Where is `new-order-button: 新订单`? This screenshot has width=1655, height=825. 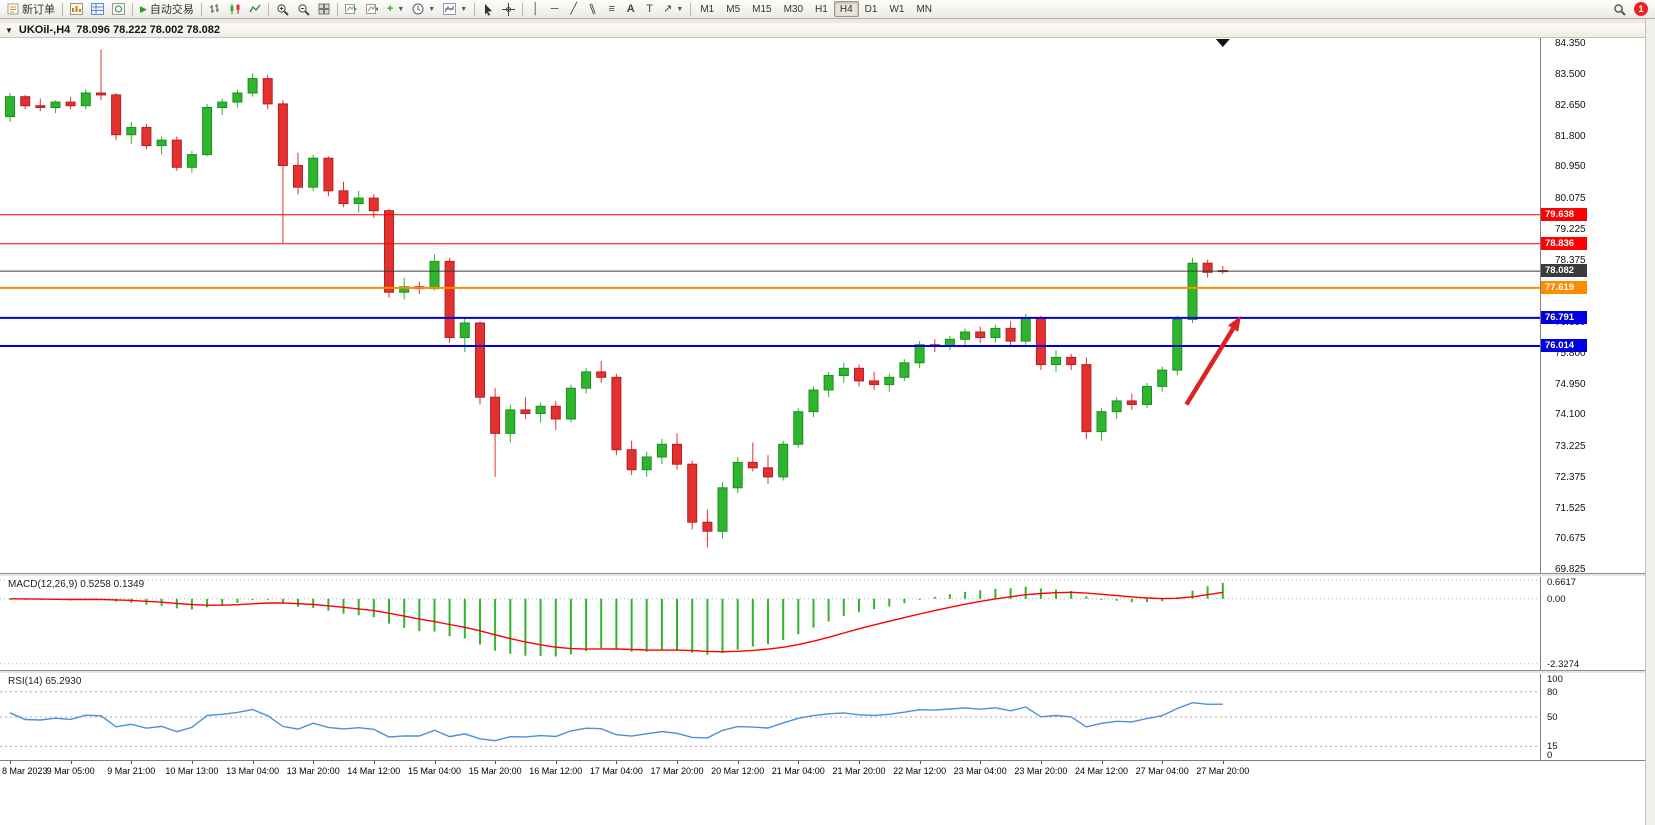 new-order-button: 新订单 is located at coordinates (31, 9).